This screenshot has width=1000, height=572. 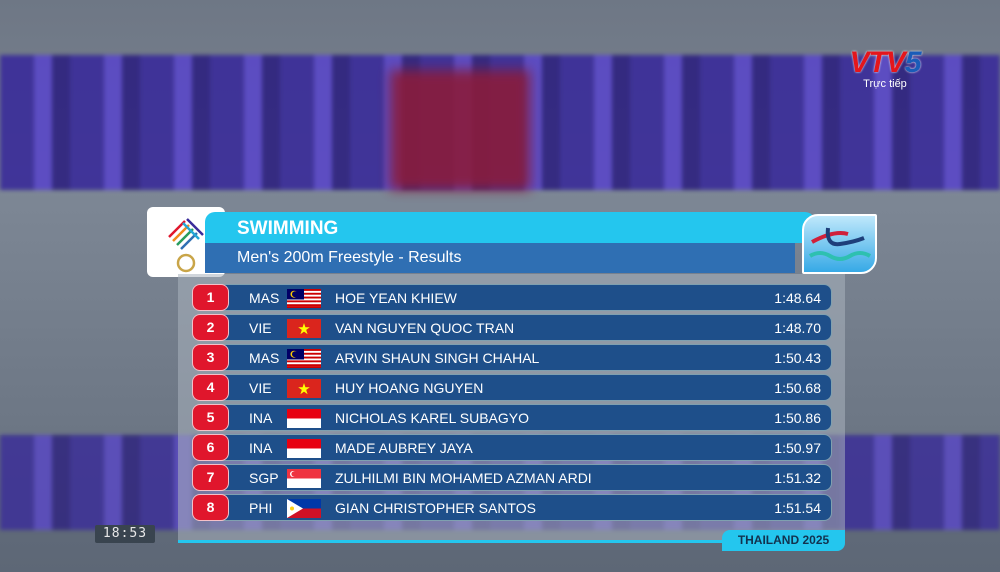 I want to click on result-time: 1:48.70, so click(x=797, y=328).